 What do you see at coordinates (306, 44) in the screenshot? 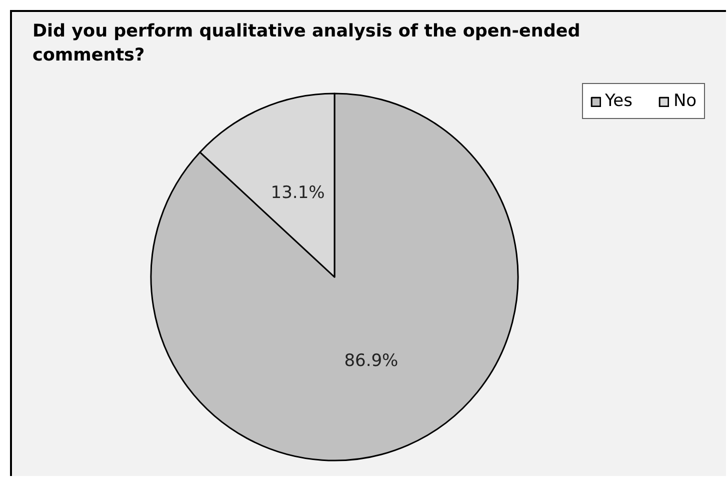
I see `chart-title: Did you perform qualitative analysis of the open-ended comments?` at bounding box center [306, 44].